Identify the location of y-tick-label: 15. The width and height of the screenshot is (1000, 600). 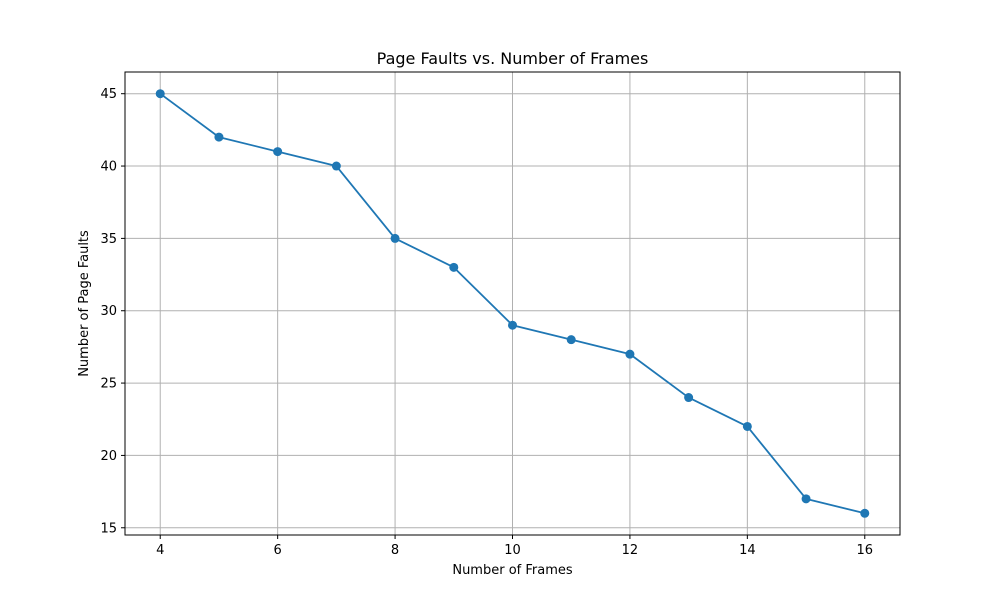
(108, 528).